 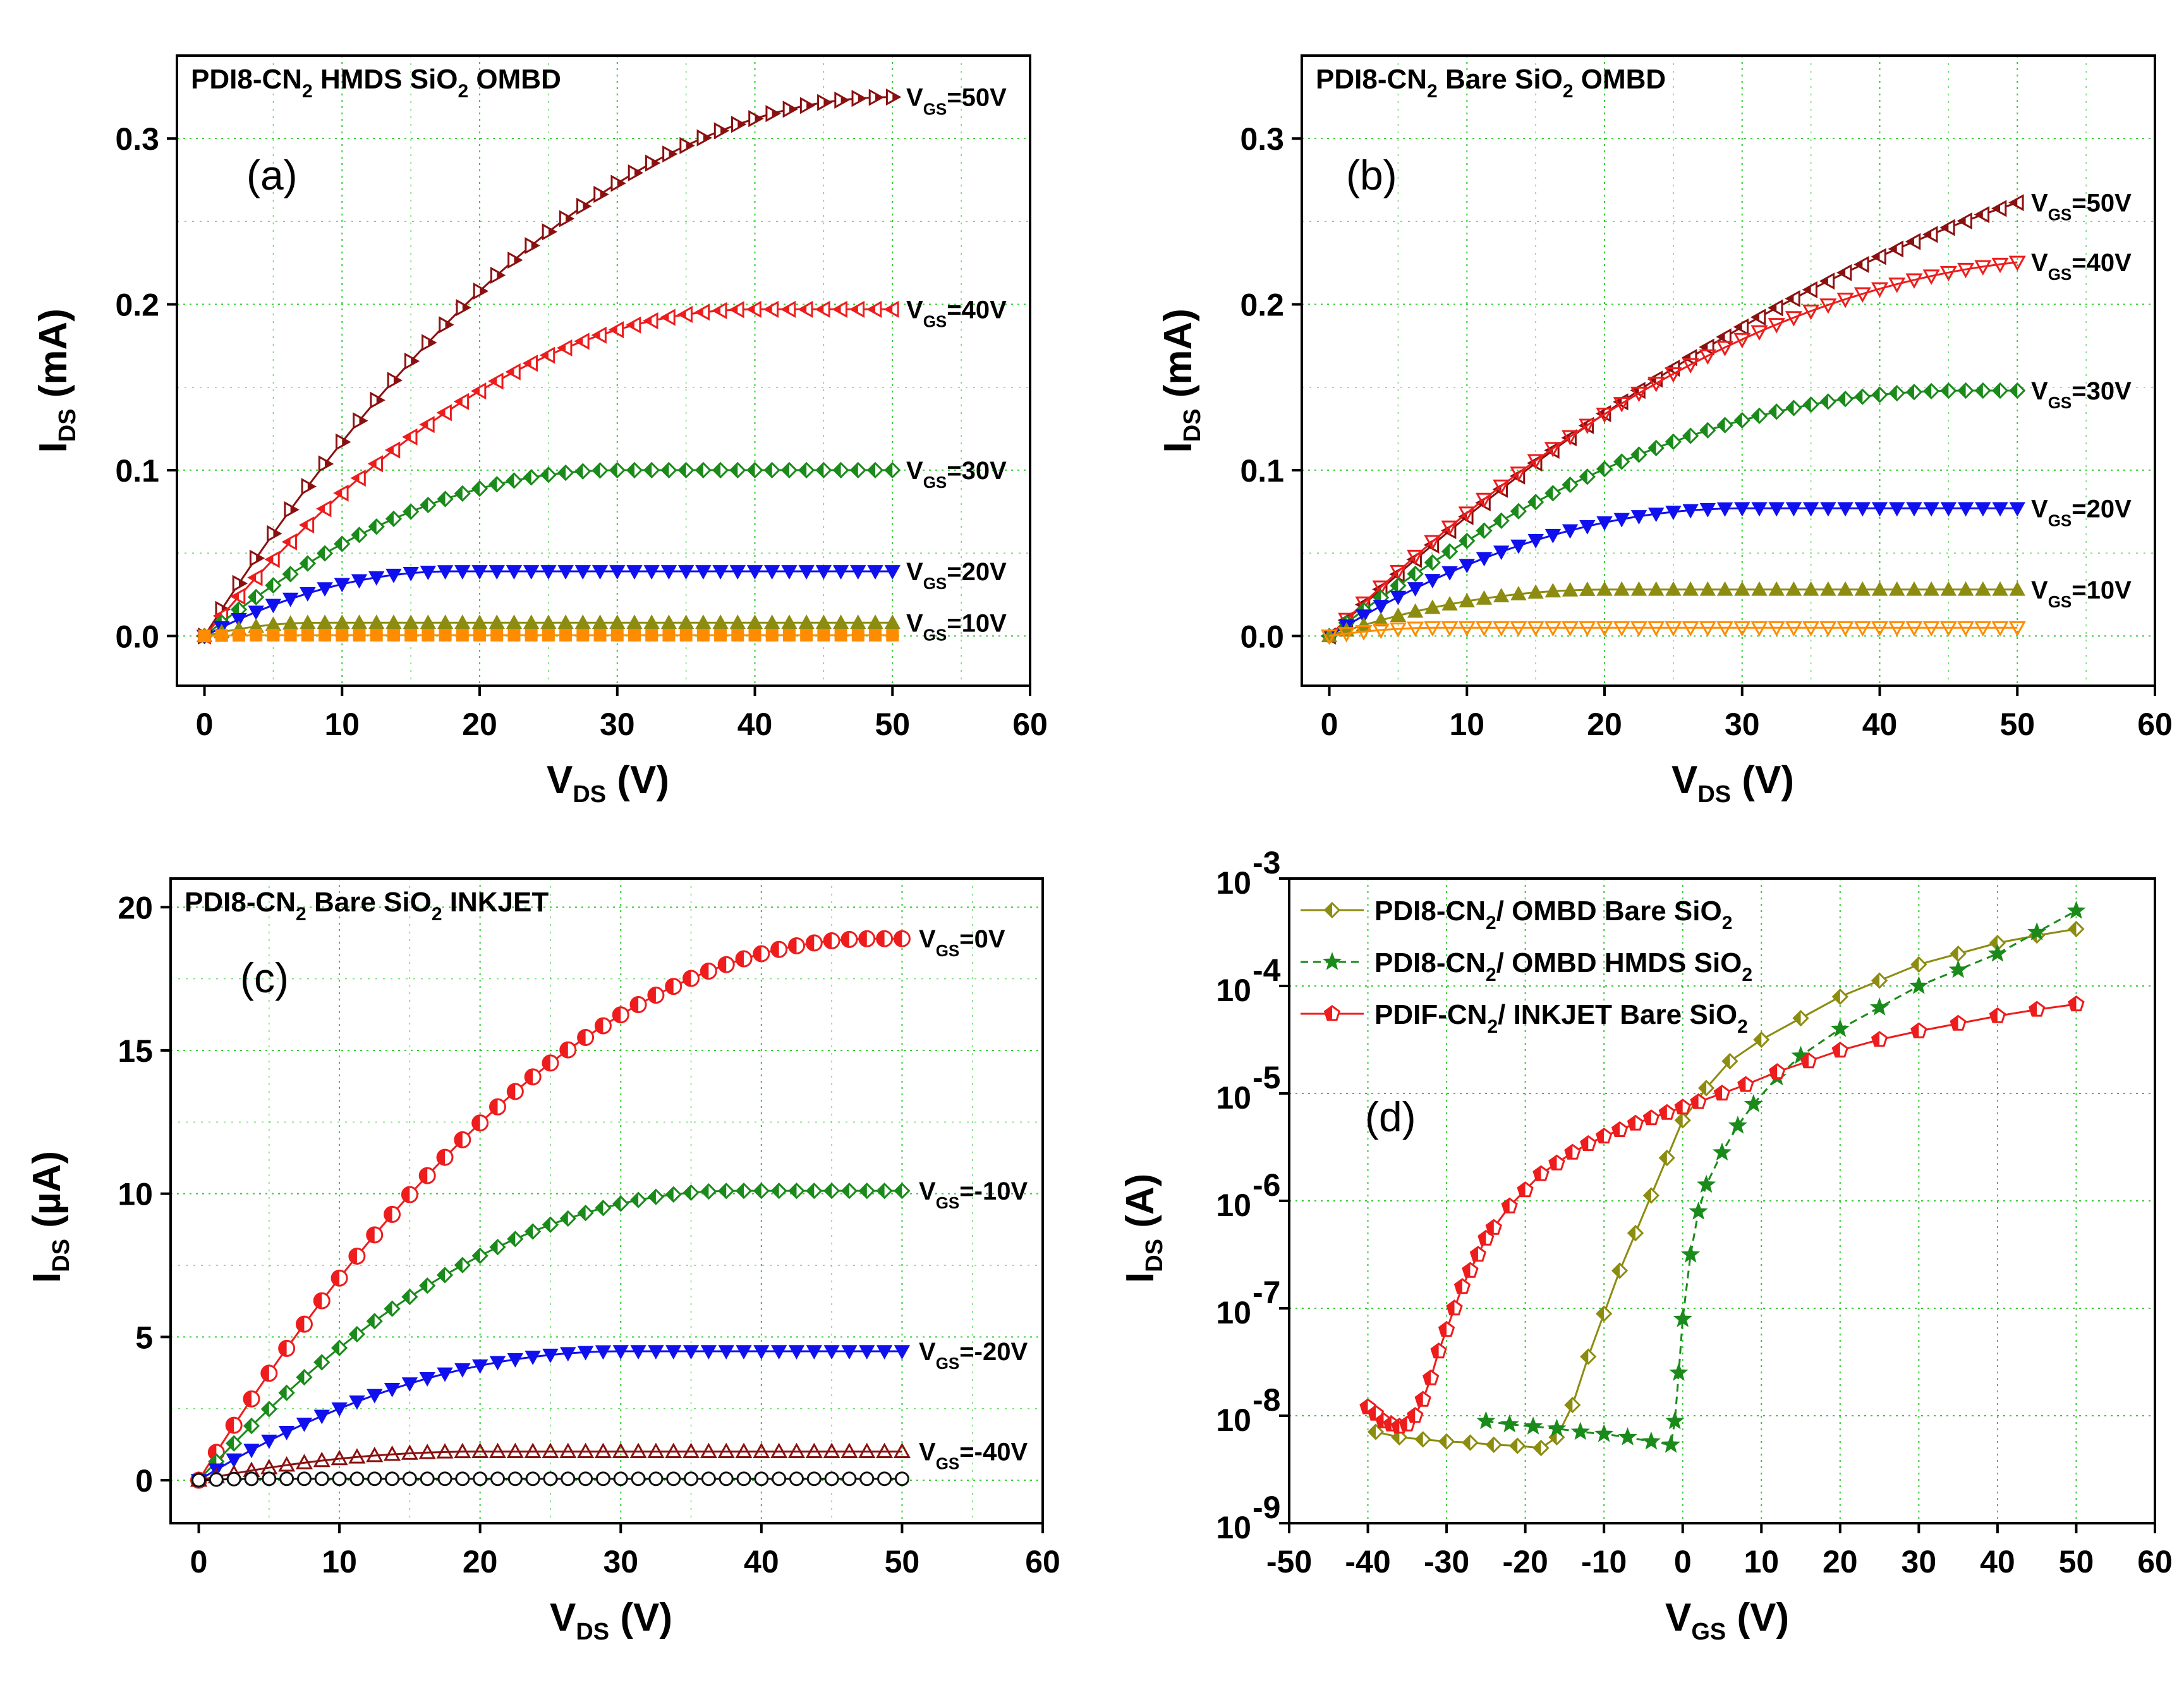 What do you see at coordinates (755, 725) in the screenshot?
I see `x-tick-label: 40` at bounding box center [755, 725].